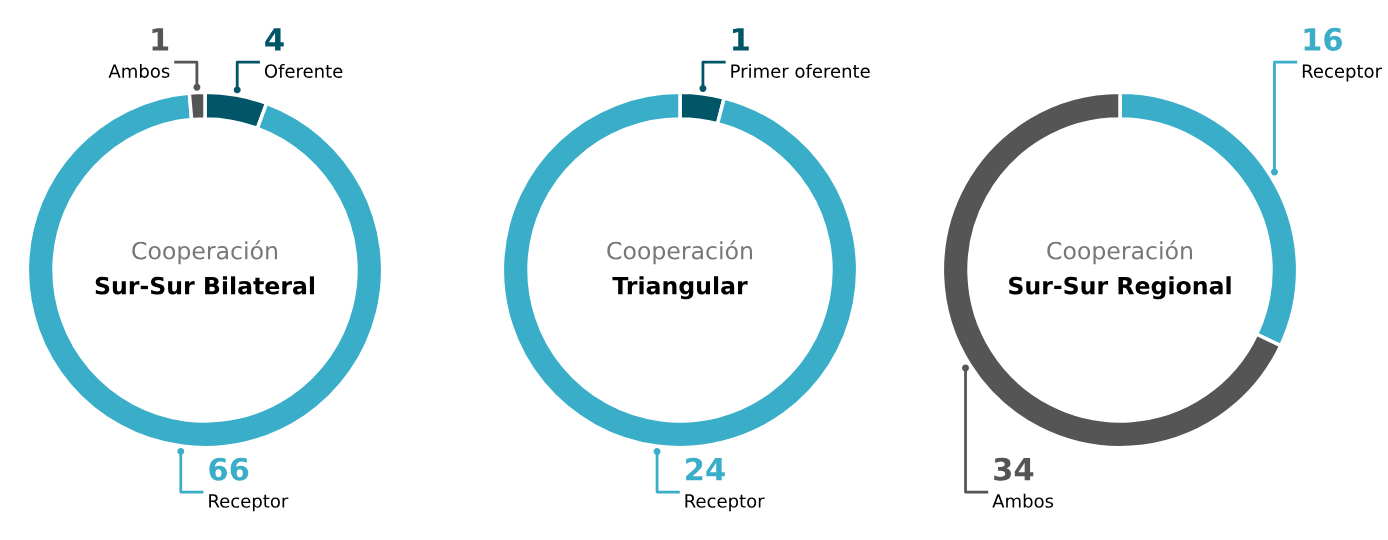  I want to click on data-label: 16, so click(1323, 39).